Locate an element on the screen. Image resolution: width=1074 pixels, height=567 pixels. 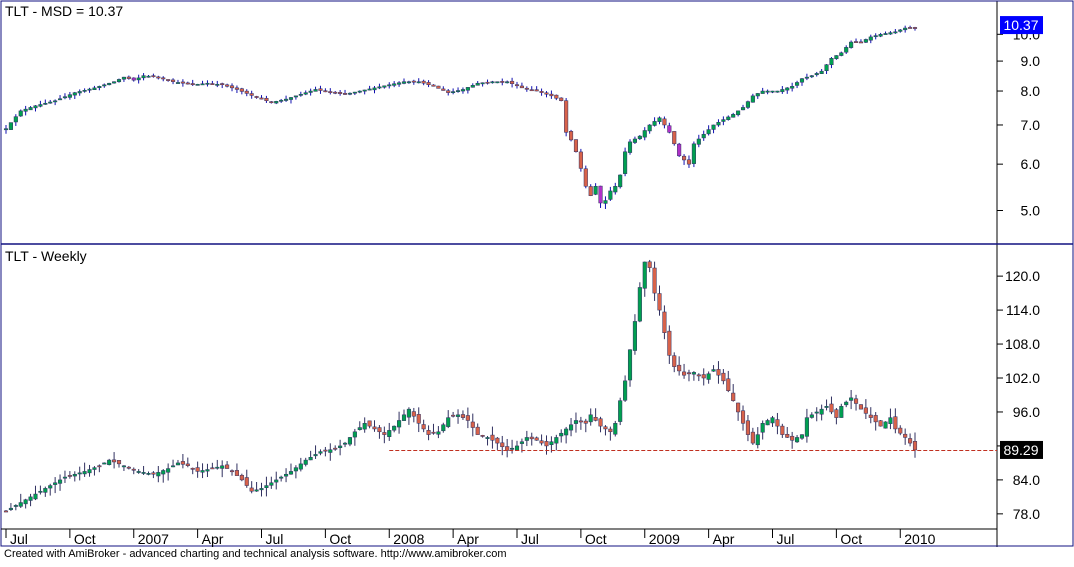
bottom-last-value-label: 89.29 is located at coordinates (1020, 450).